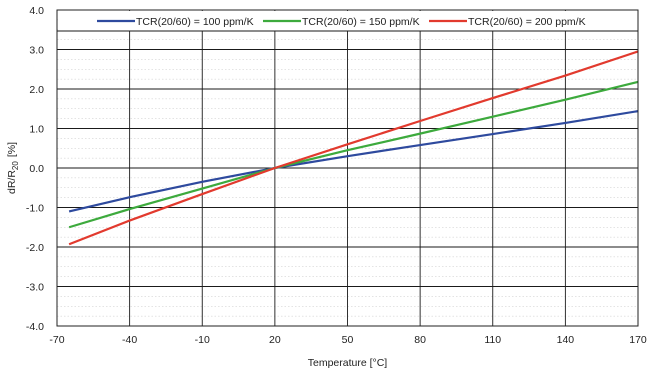 Image resolution: width=648 pixels, height=374 pixels. I want to click on x-tick-label: -10, so click(202, 340).